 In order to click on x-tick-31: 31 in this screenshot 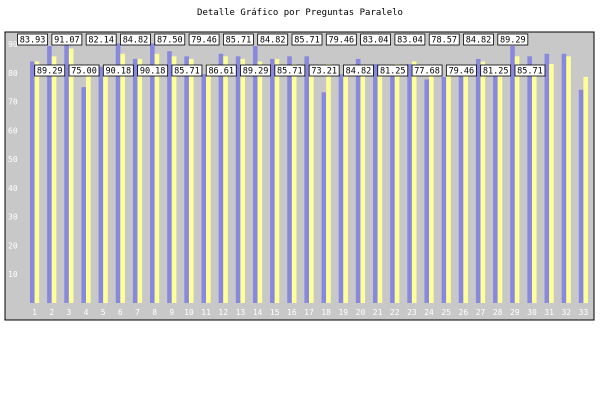, I will do `click(549, 312)`.